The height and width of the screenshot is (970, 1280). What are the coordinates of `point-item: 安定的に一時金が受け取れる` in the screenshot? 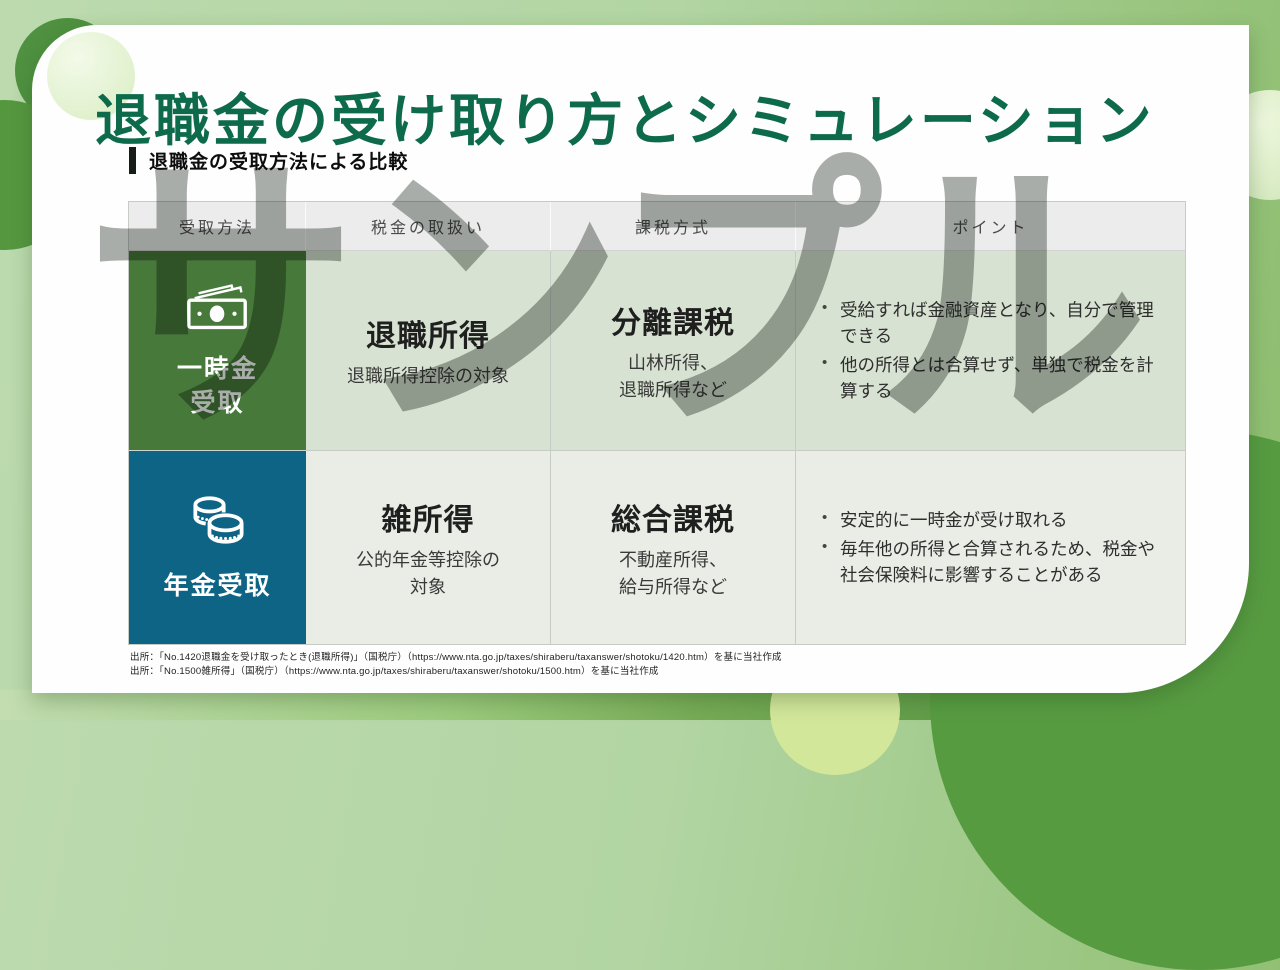 It's located at (987, 520).